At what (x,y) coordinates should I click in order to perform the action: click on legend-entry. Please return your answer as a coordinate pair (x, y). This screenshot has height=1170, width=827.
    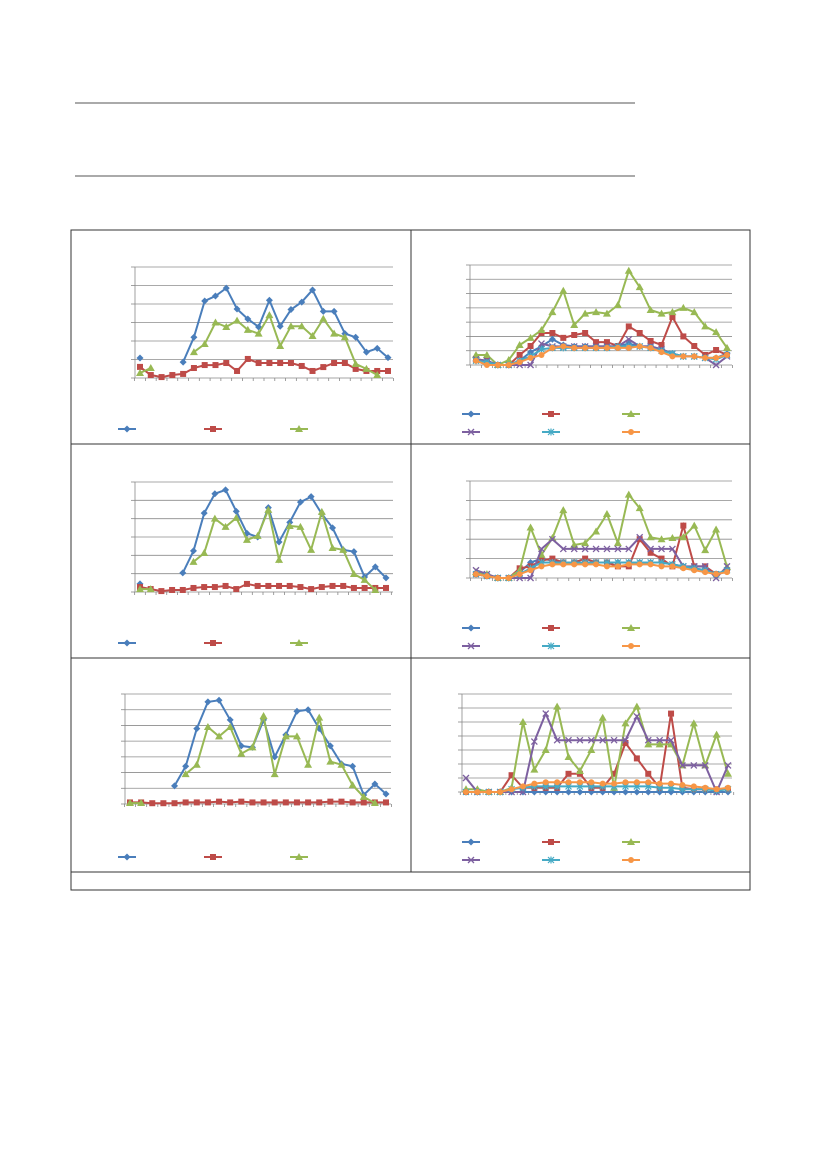
    Looking at the image, I should click on (299, 642).